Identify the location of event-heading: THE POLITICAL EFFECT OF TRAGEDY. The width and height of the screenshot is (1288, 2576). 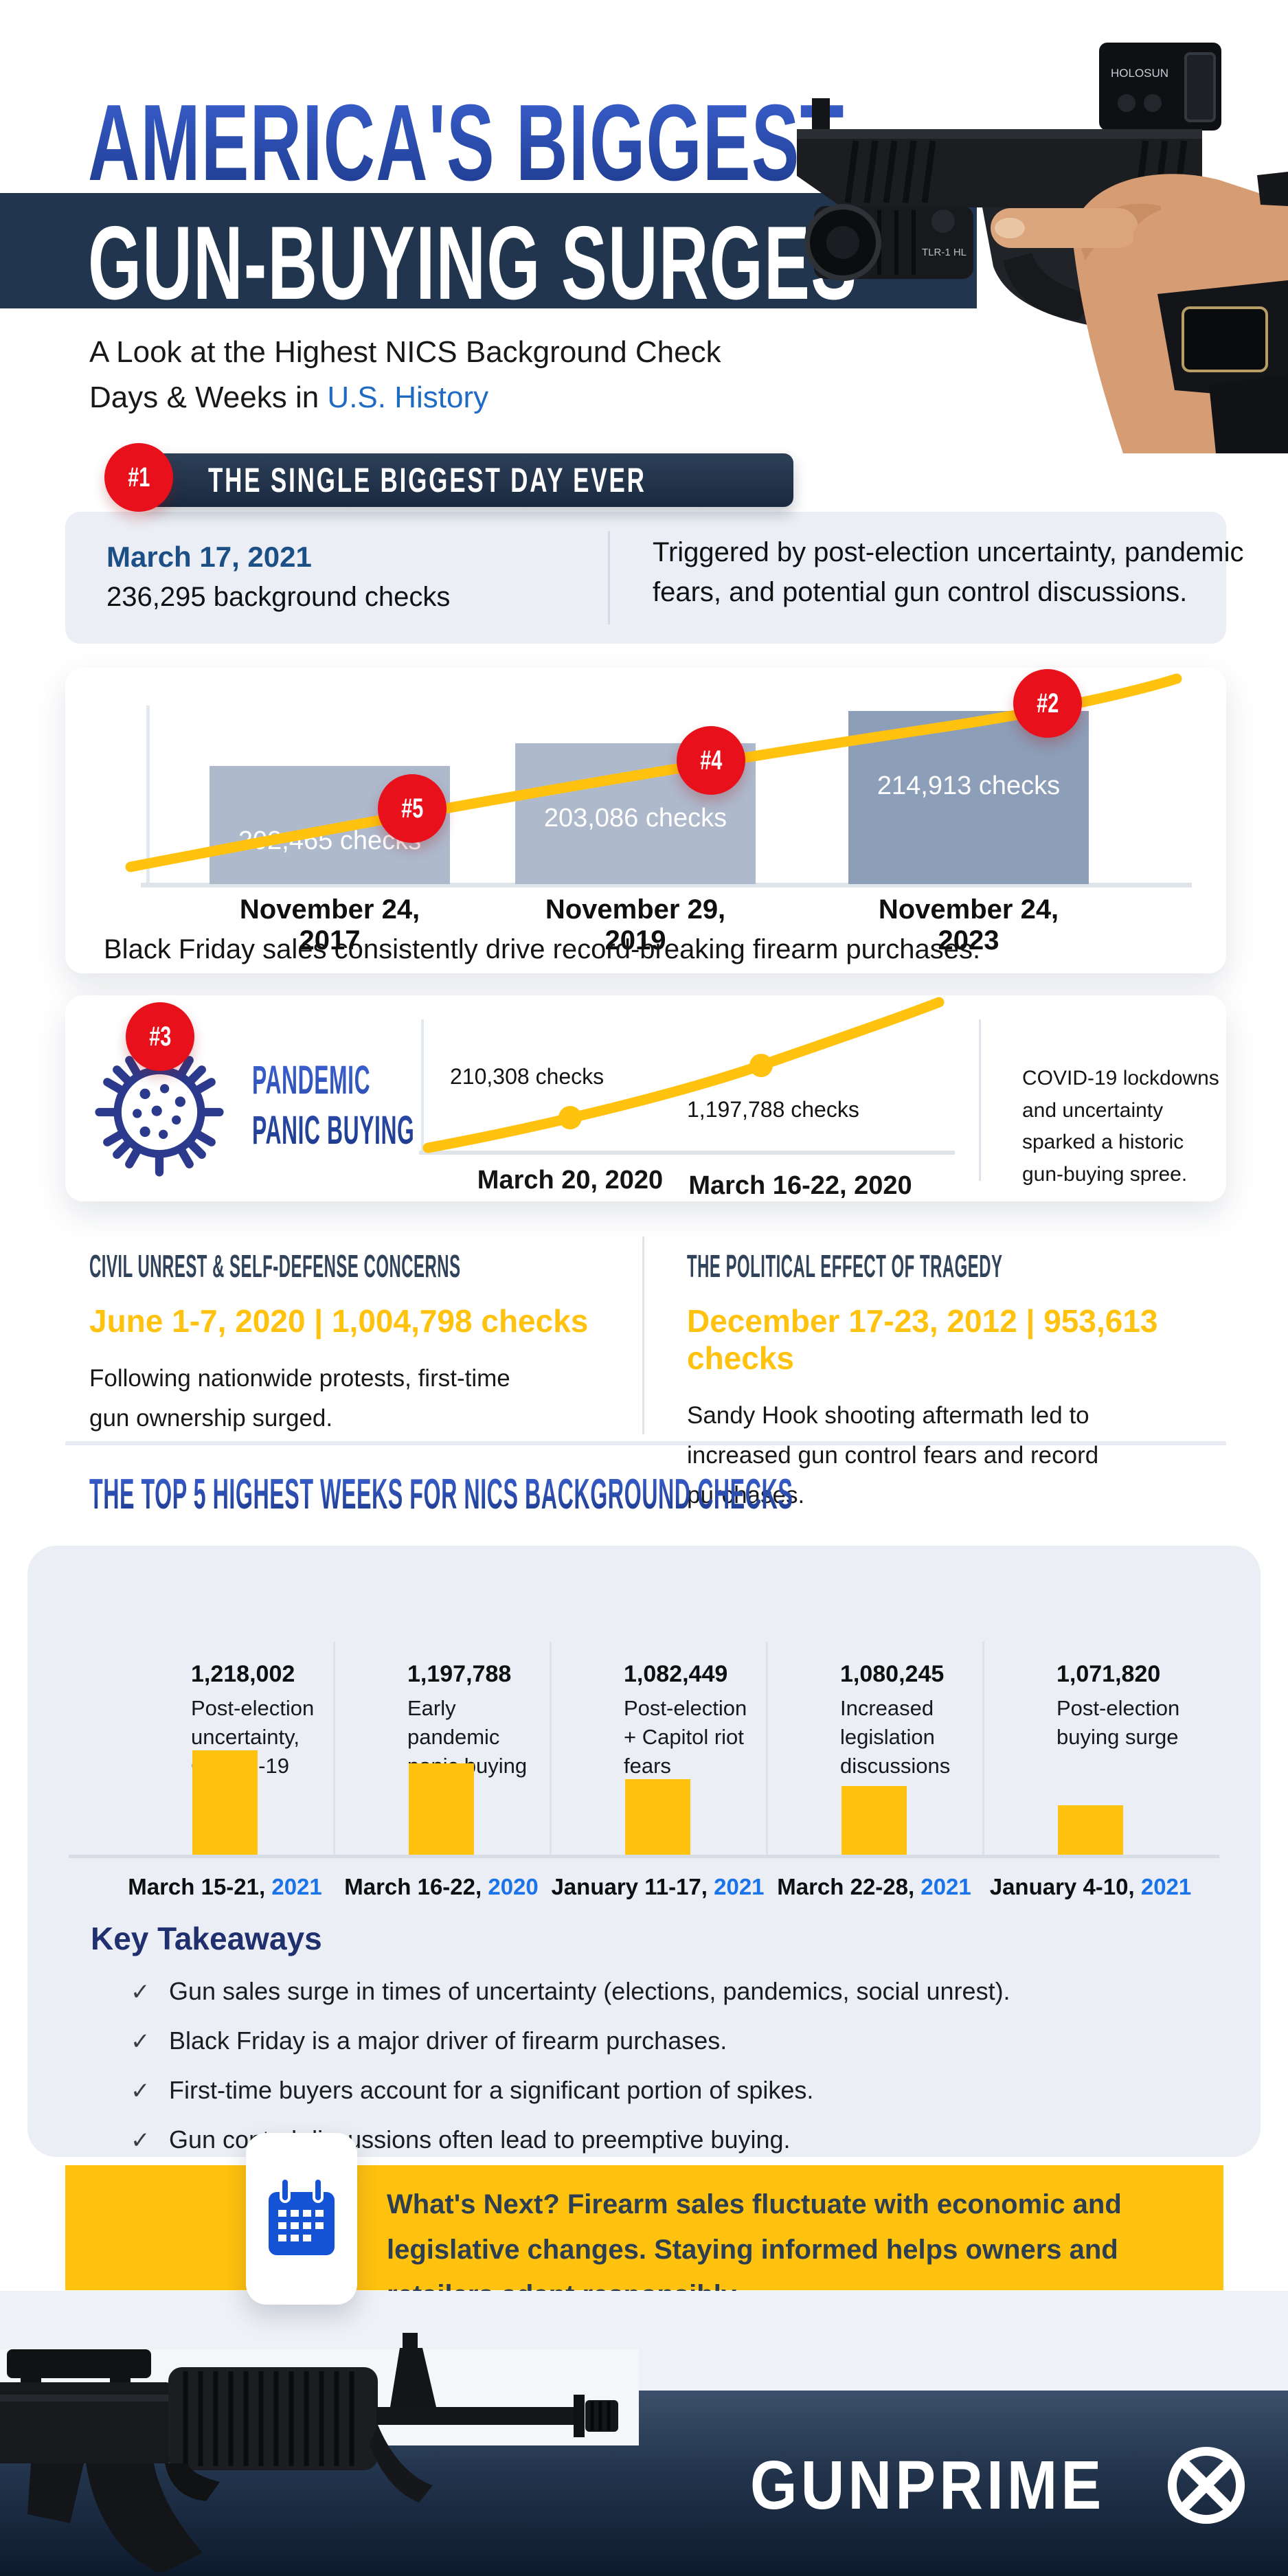
(845, 1266).